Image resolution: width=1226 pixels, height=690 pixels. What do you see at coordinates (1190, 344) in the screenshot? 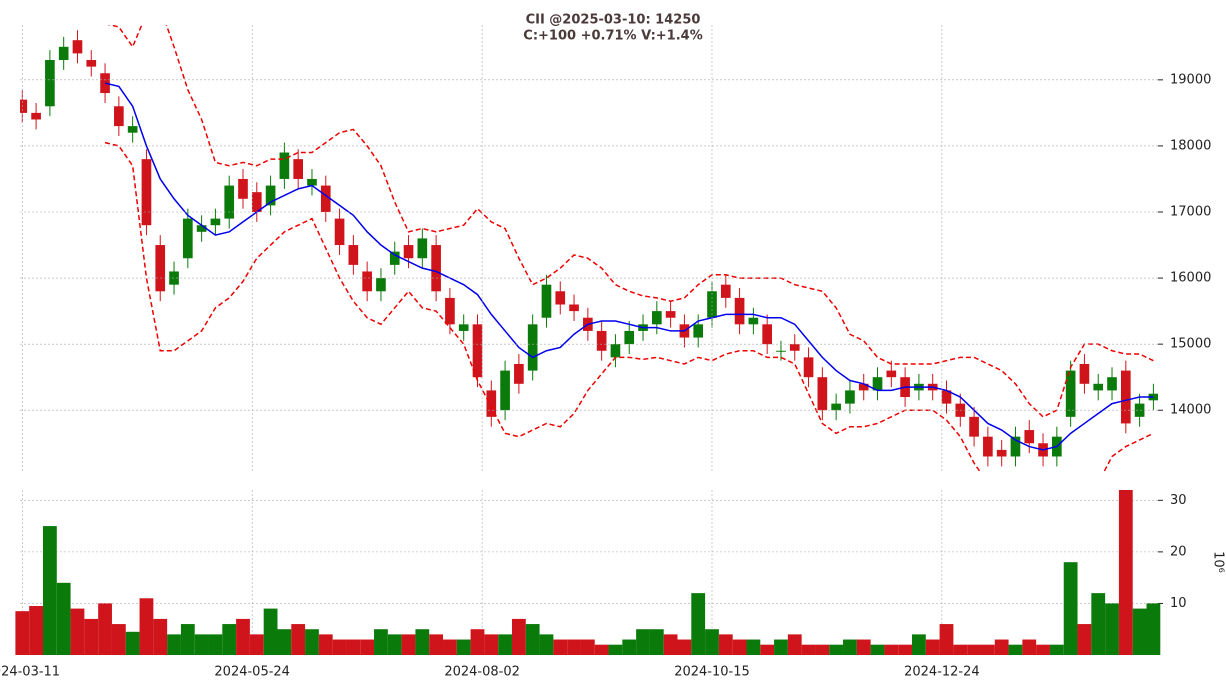
I see `y-tick-label: 15000` at bounding box center [1190, 344].